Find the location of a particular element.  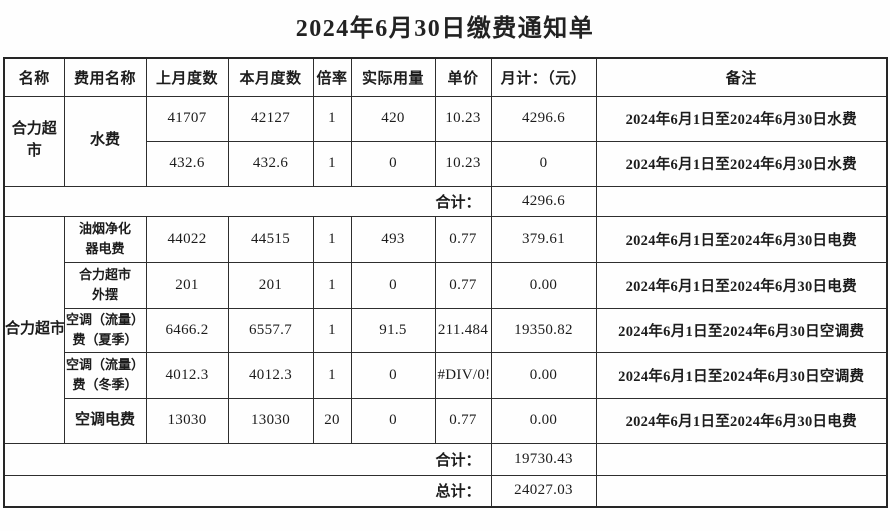

monthly-total-cell: 19350.82 is located at coordinates (543, 330).